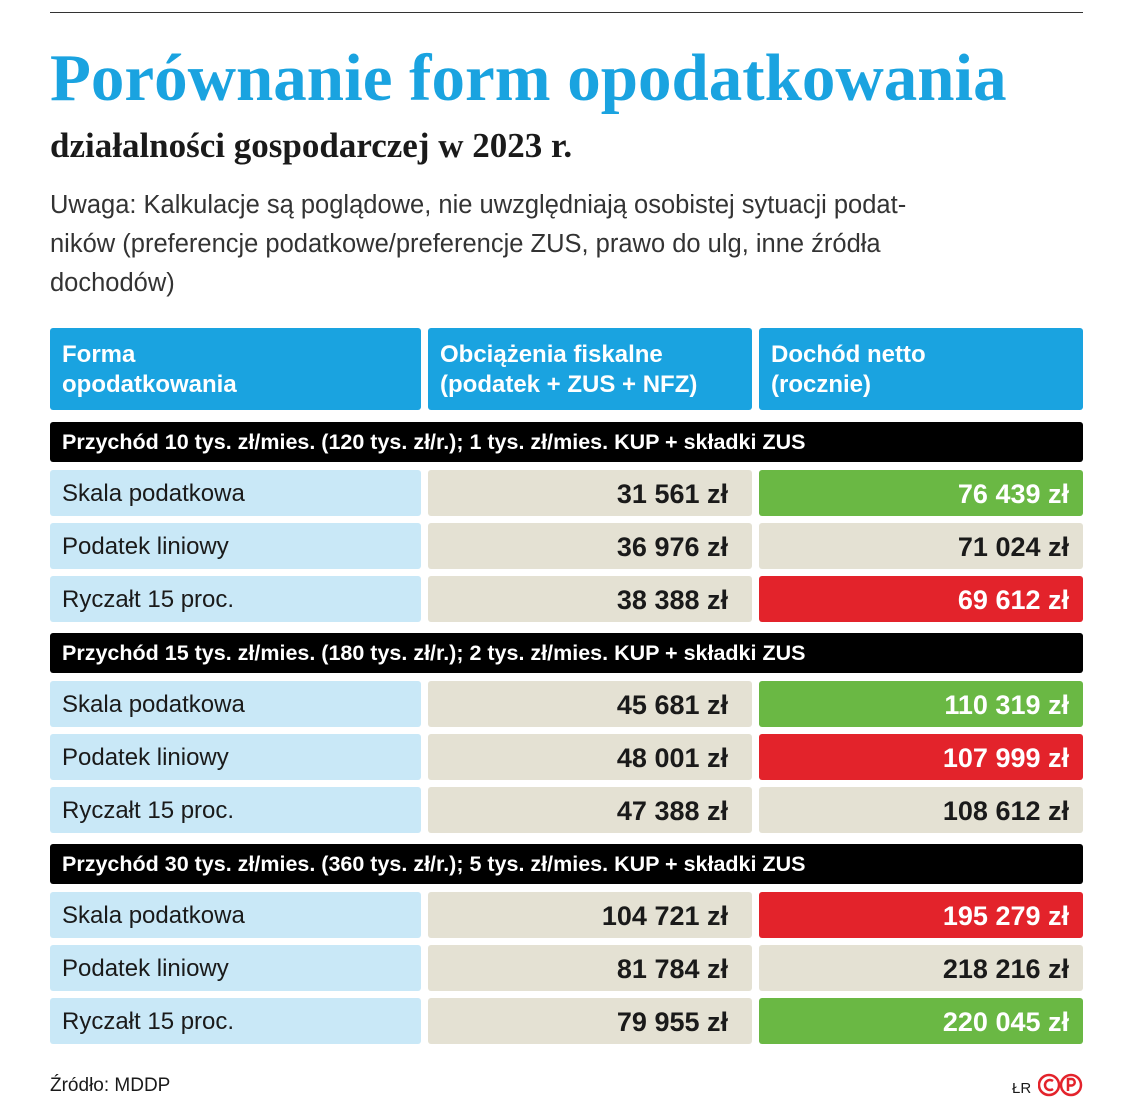 This screenshot has width=1126, height=1111. What do you see at coordinates (921, 493) in the screenshot?
I see `net-value: 76 439 zł` at bounding box center [921, 493].